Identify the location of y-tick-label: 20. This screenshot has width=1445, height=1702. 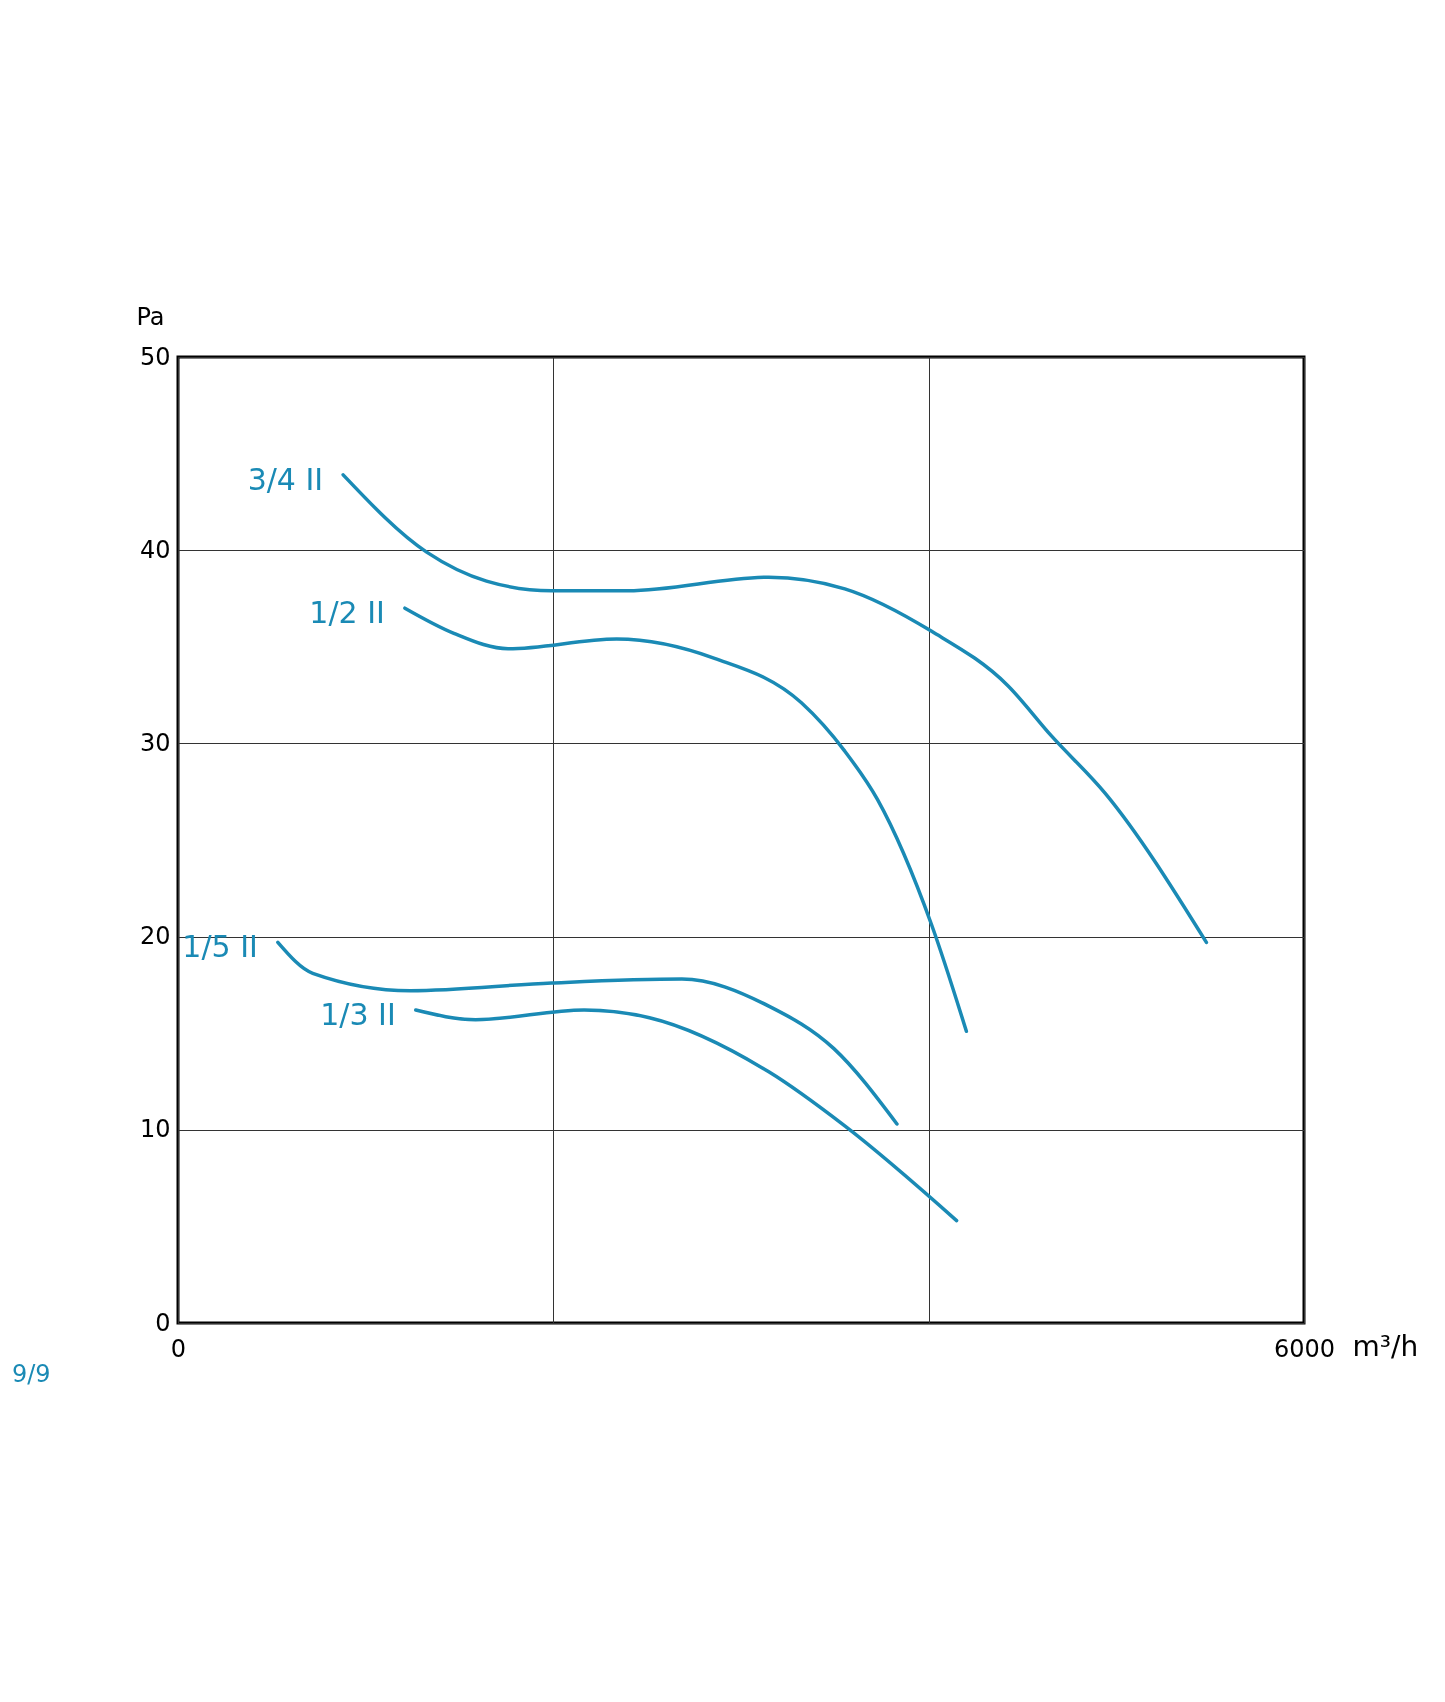
(155, 936).